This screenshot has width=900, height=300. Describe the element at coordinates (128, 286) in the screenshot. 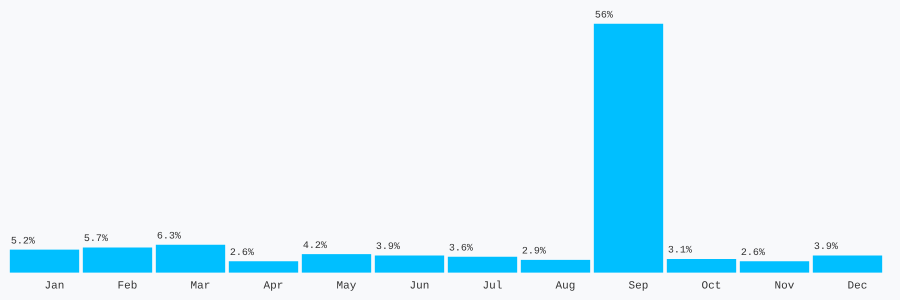

I see `x-tick-label: Feb` at that location.